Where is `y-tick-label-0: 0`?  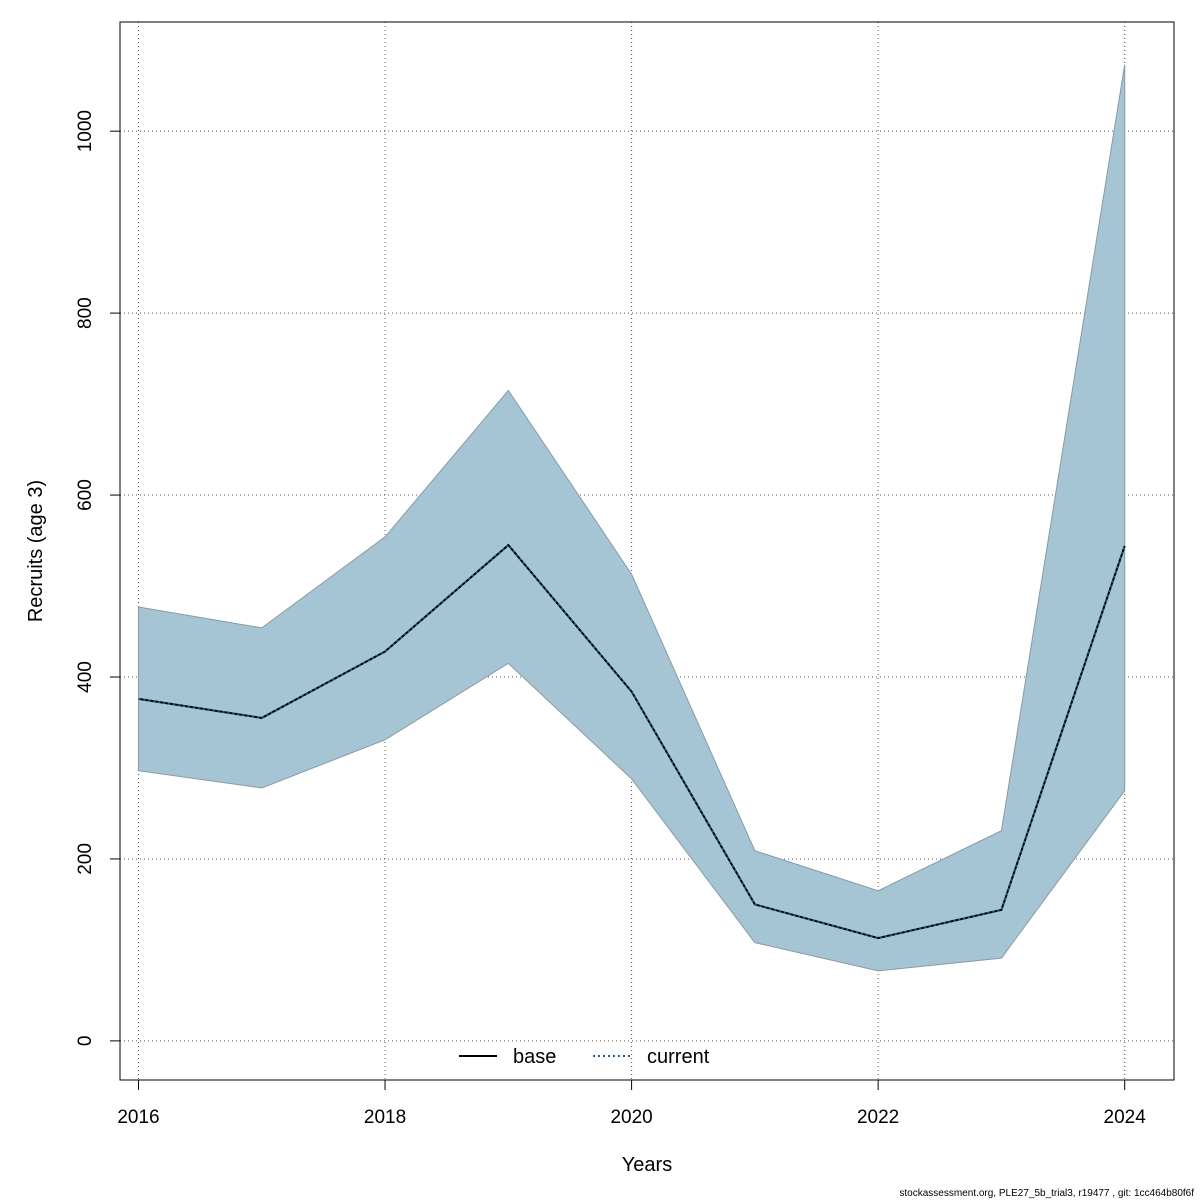
y-tick-label-0: 0 is located at coordinates (85, 1041).